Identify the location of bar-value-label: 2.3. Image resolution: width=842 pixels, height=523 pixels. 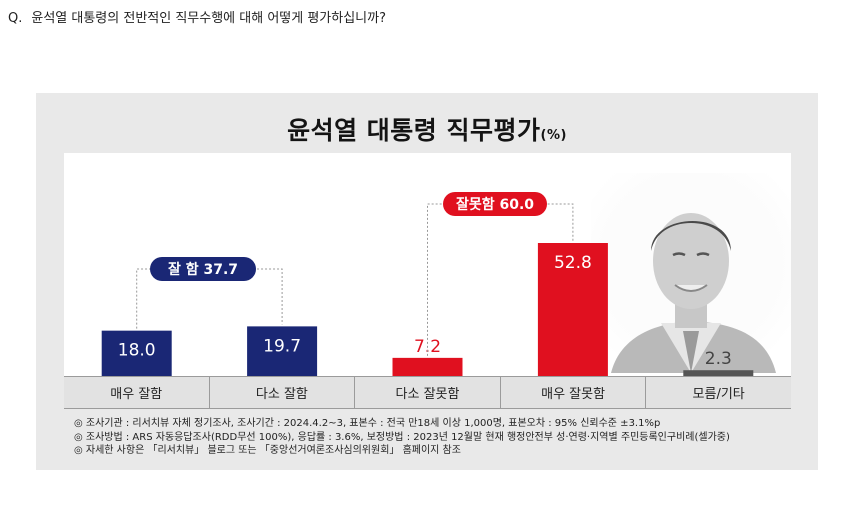
(718, 359).